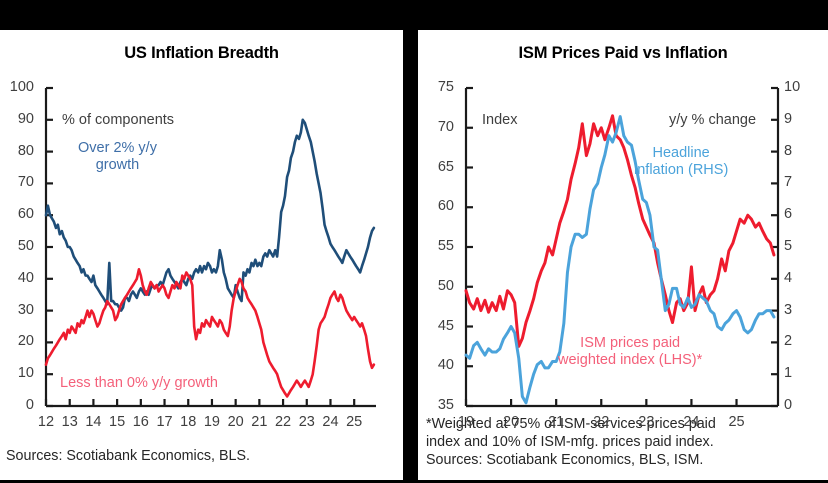 The width and height of the screenshot is (828, 483). I want to click on sources-note-right: Sources: Scotiabank Economics, BLS, ISM., so click(565, 460).